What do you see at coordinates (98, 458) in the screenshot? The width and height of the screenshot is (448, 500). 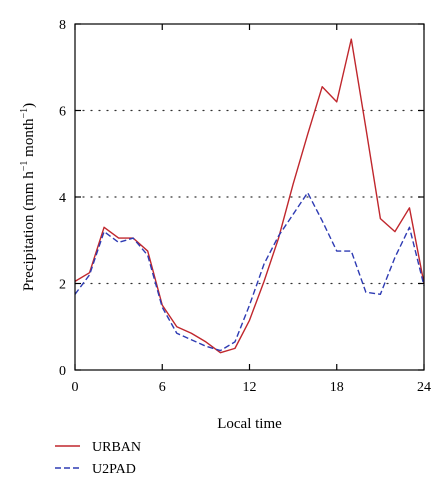 I see `legend: URBAN U2PAD` at bounding box center [98, 458].